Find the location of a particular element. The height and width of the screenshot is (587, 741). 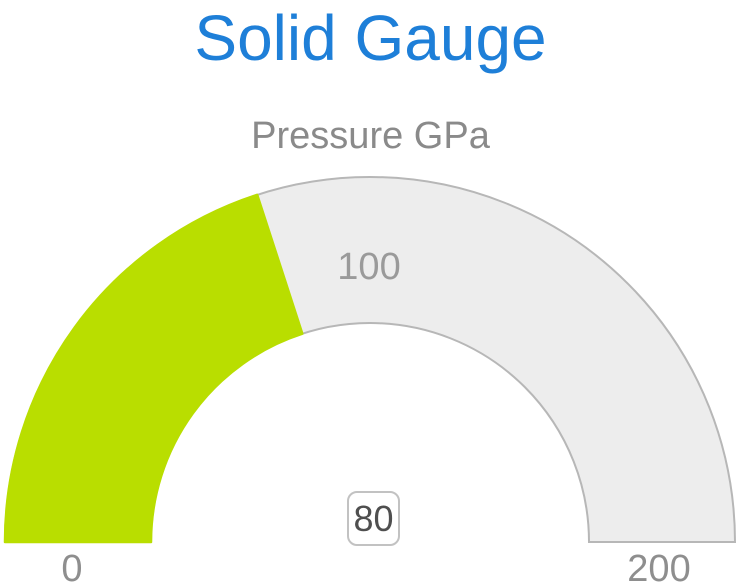

tick-label-min: 0 is located at coordinates (72, 567).